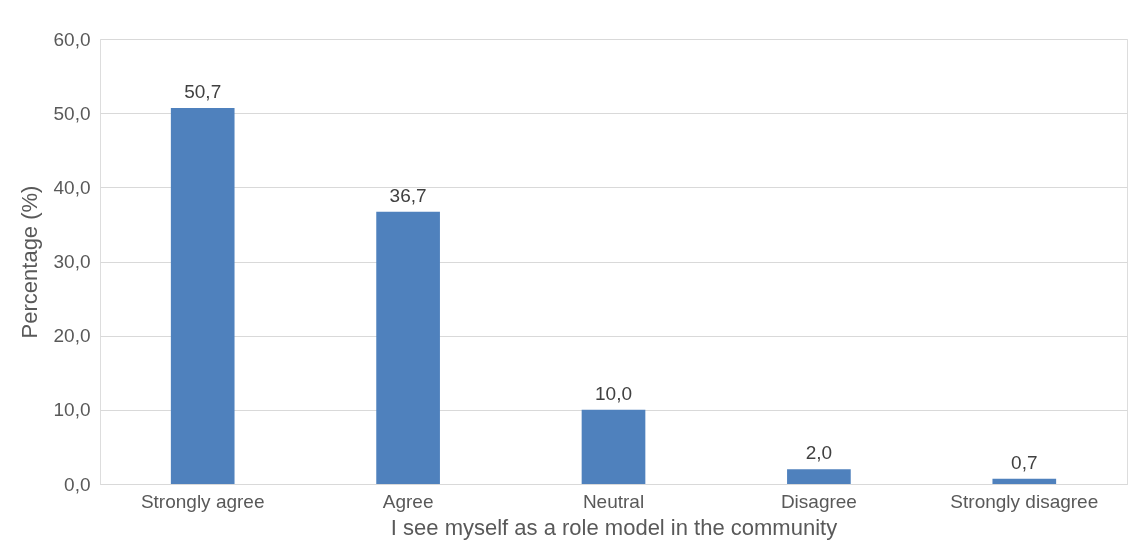 This screenshot has width=1141, height=548. I want to click on x-axis-title: I see myself as a role model in the community, so click(614, 527).